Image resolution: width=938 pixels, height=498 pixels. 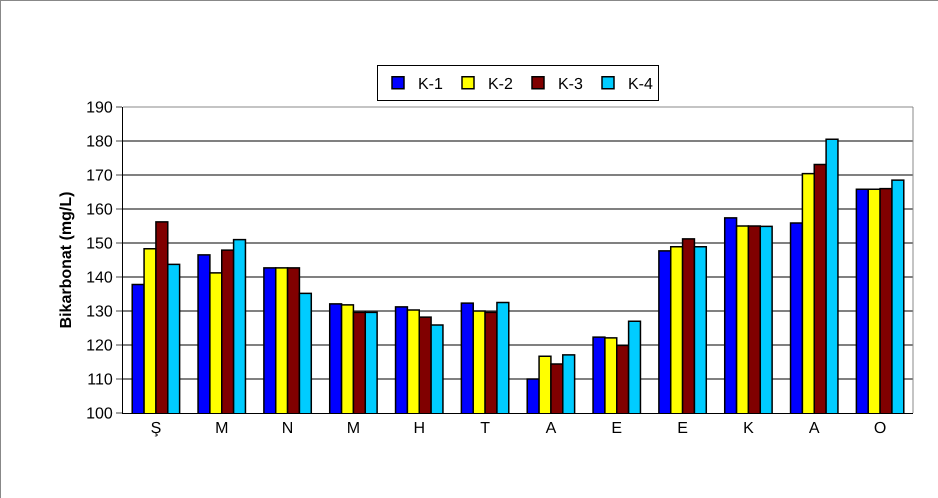 I want to click on y-tick-label: 190, so click(x=99, y=108).